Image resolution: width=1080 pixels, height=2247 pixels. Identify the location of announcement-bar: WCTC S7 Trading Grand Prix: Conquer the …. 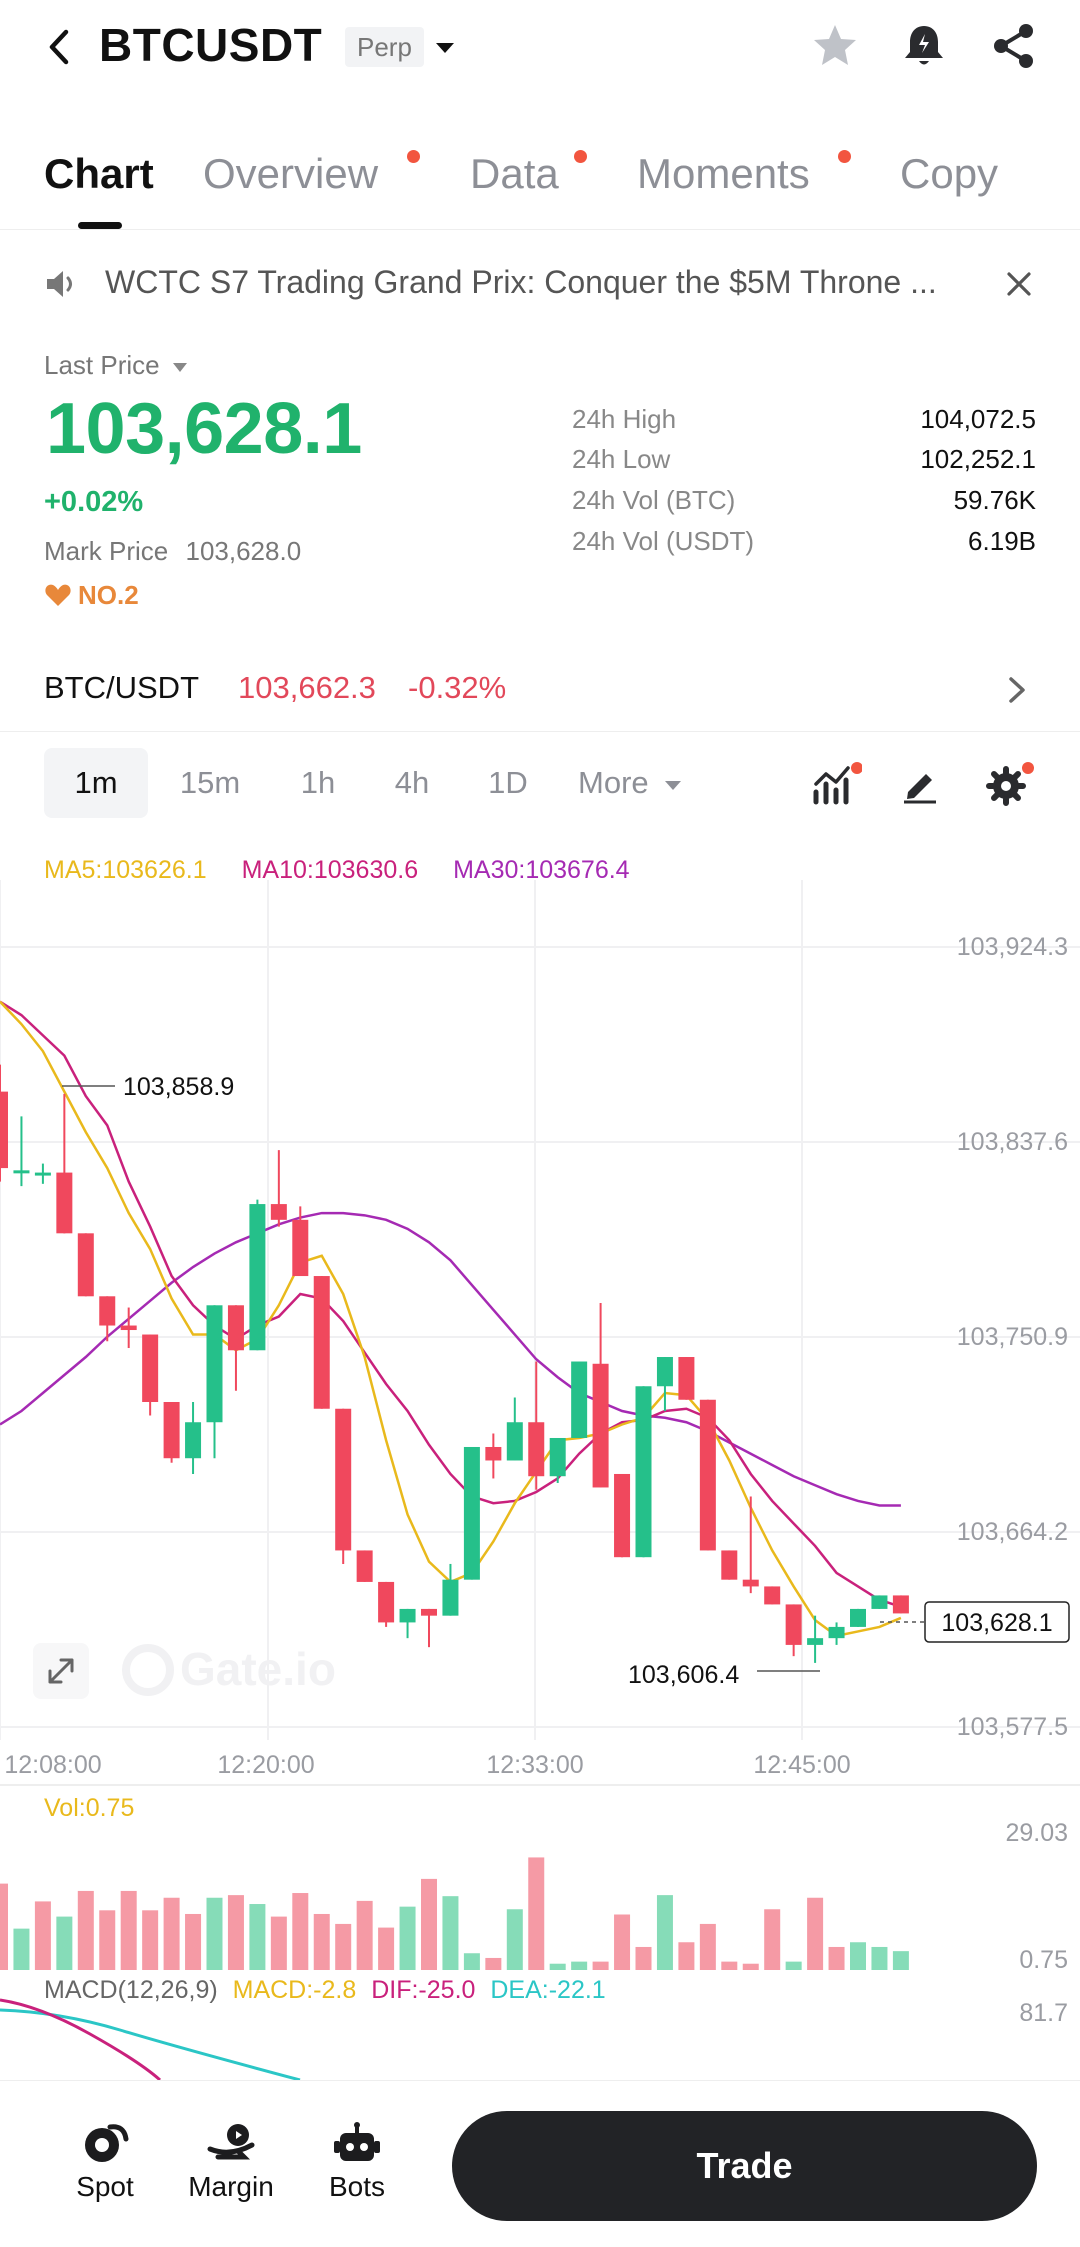
(540, 284).